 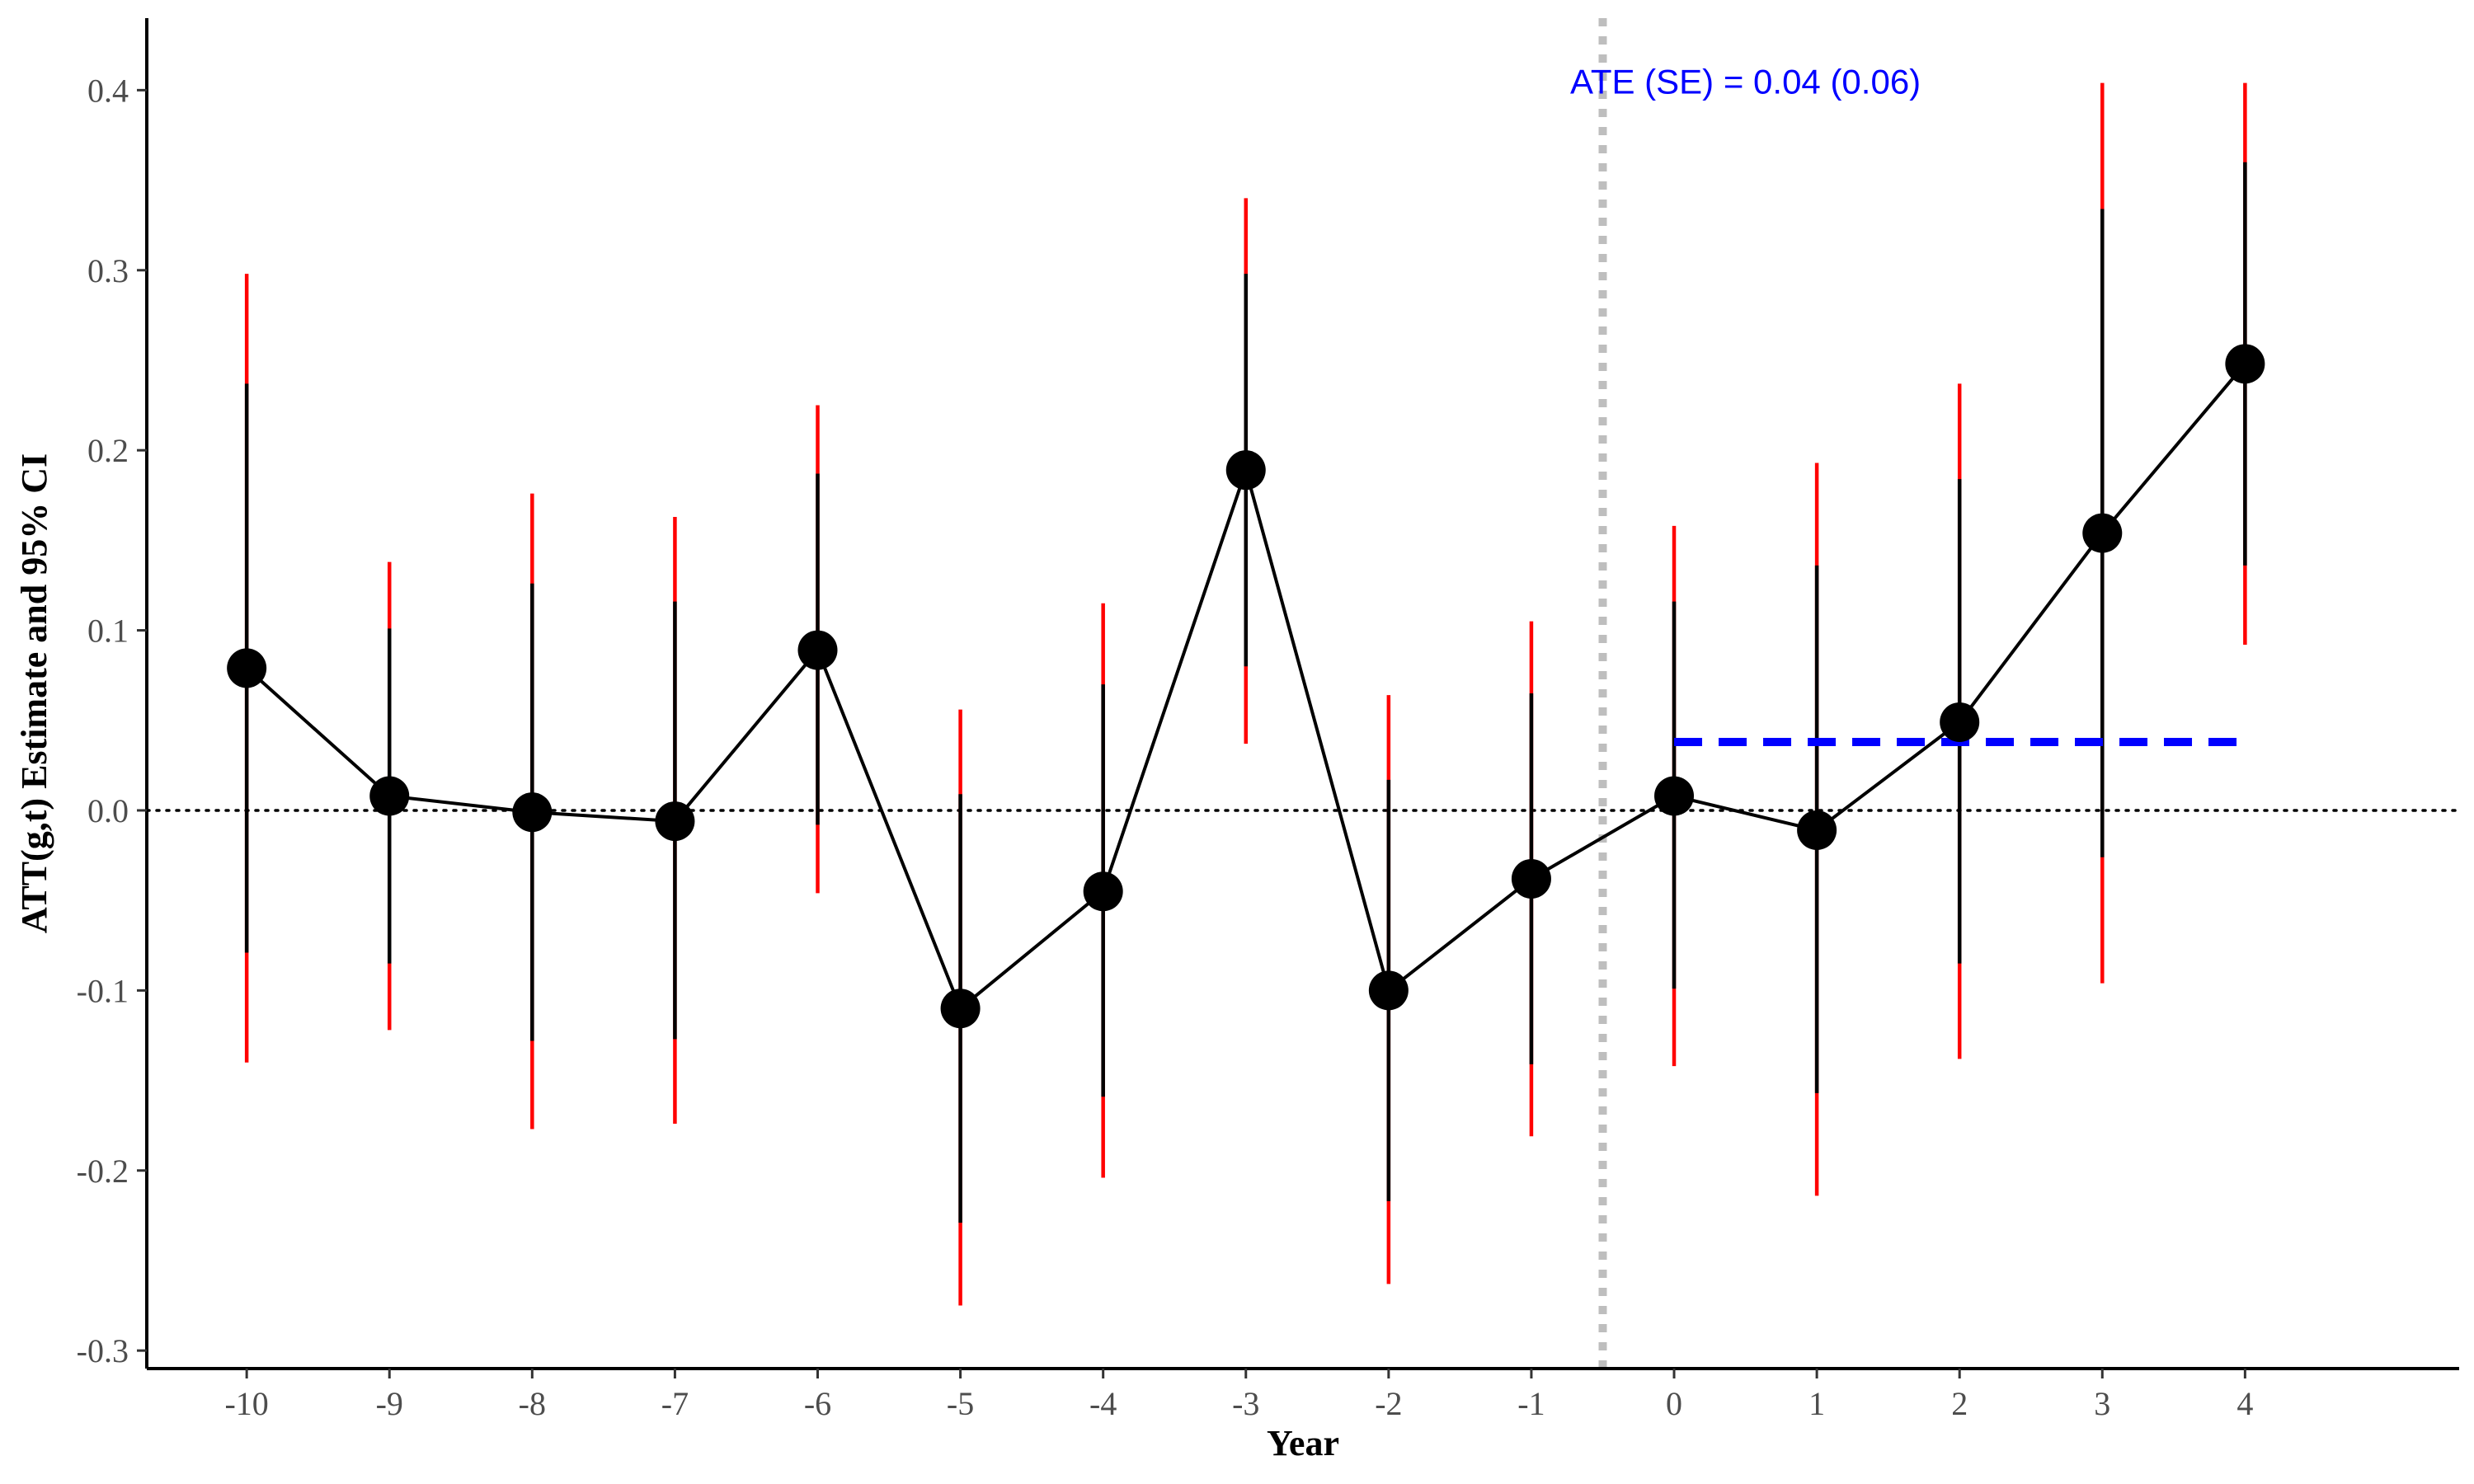 I want to click on x-tick-label: -6, so click(x=817, y=1403).